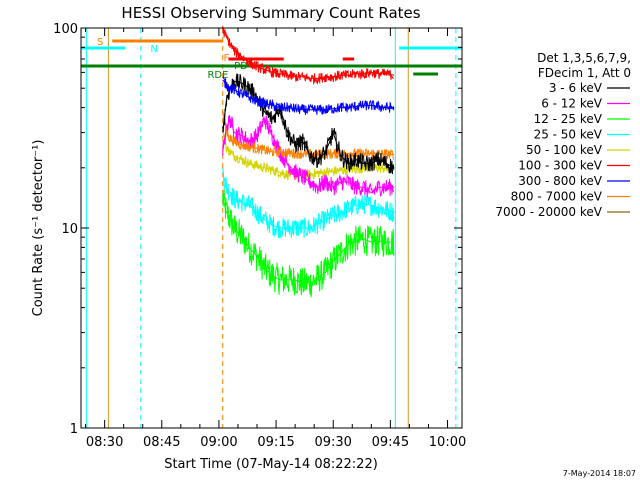 This screenshot has height=480, width=640. I want to click on x-tick-label-3: 09:15, so click(275, 442).